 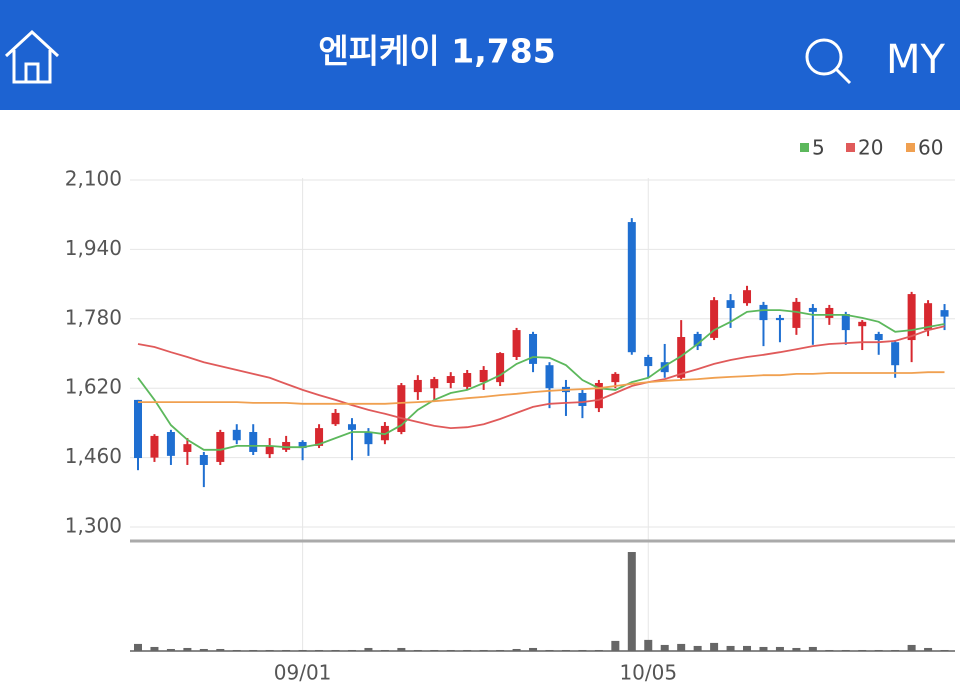 What do you see at coordinates (93, 456) in the screenshot?
I see `y-tick-label: 1,460` at bounding box center [93, 456].